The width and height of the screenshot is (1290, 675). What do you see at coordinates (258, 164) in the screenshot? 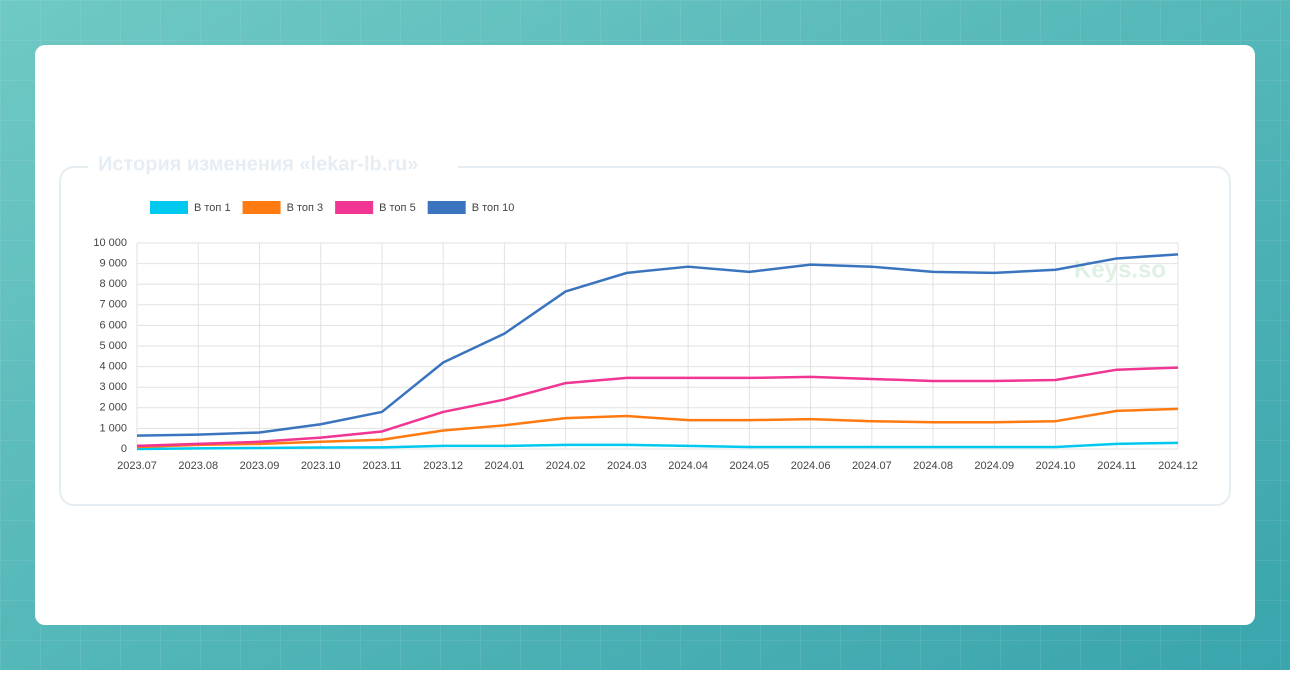
I see `chart-title: История изменения «lekar-lb.ru»` at bounding box center [258, 164].